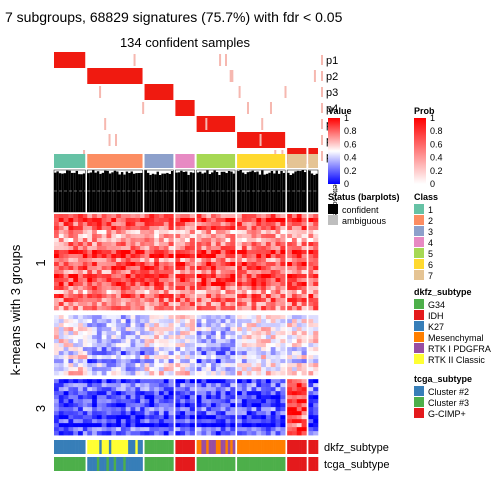  Describe the element at coordinates (212, 464) in the screenshot. I see `tcga-cell` at that location.